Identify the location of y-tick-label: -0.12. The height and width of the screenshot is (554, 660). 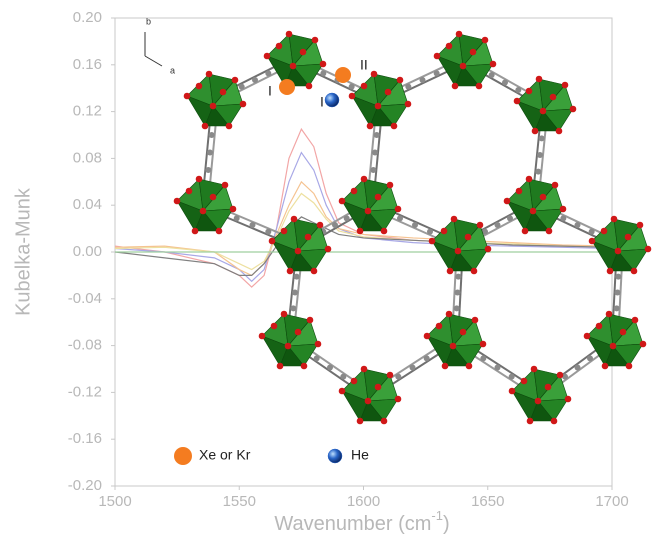
(85, 391).